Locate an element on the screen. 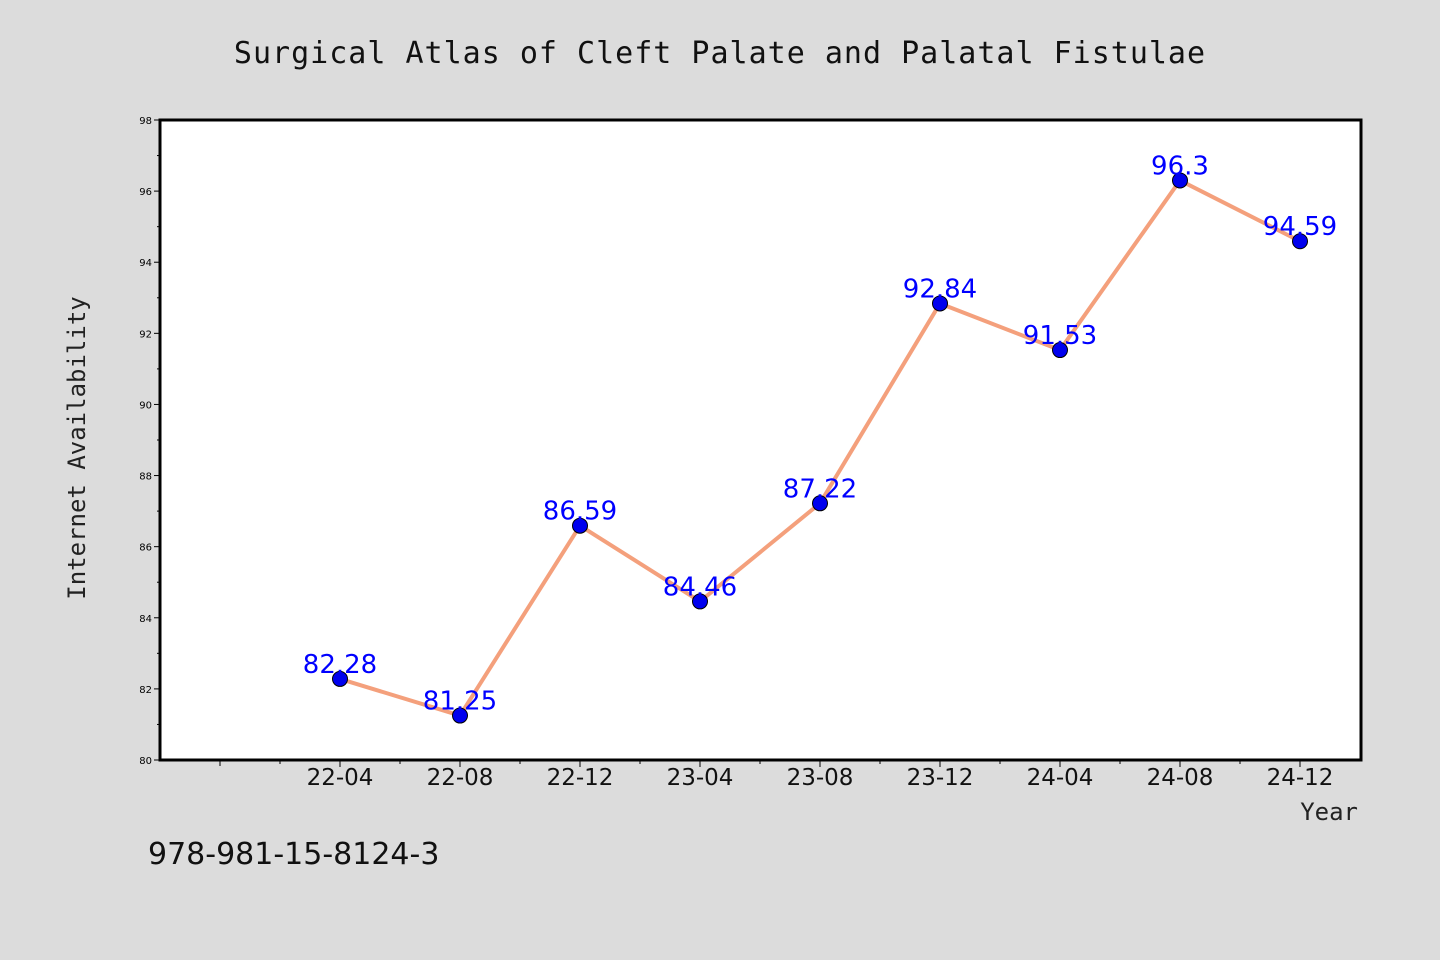  data-label: 91.53 is located at coordinates (1060, 336).